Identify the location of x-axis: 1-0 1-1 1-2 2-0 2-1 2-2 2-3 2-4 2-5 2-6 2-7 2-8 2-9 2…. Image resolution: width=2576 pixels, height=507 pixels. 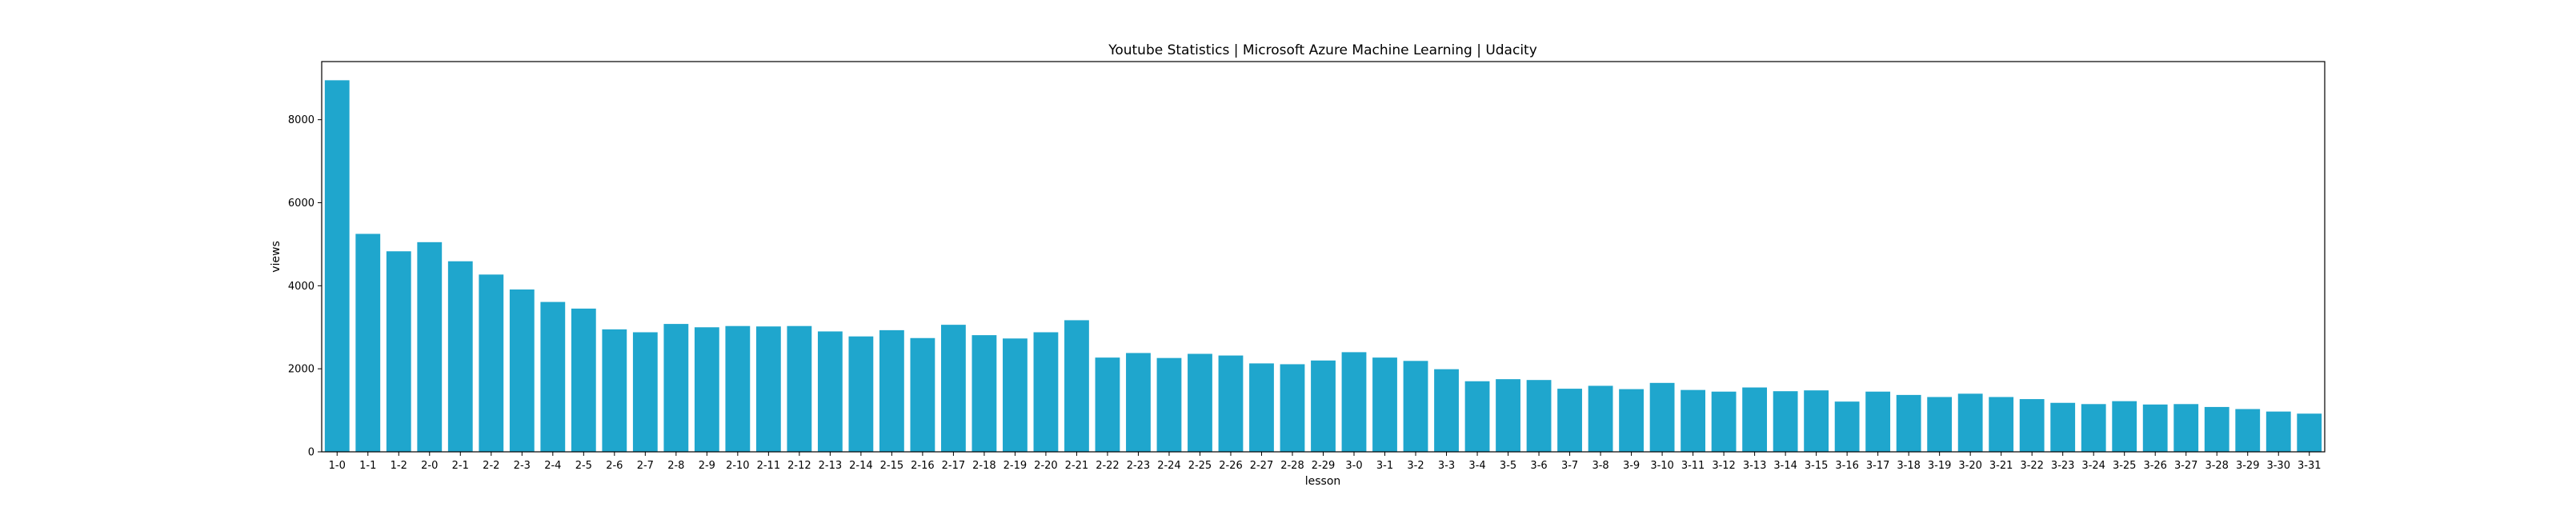
(1325, 462).